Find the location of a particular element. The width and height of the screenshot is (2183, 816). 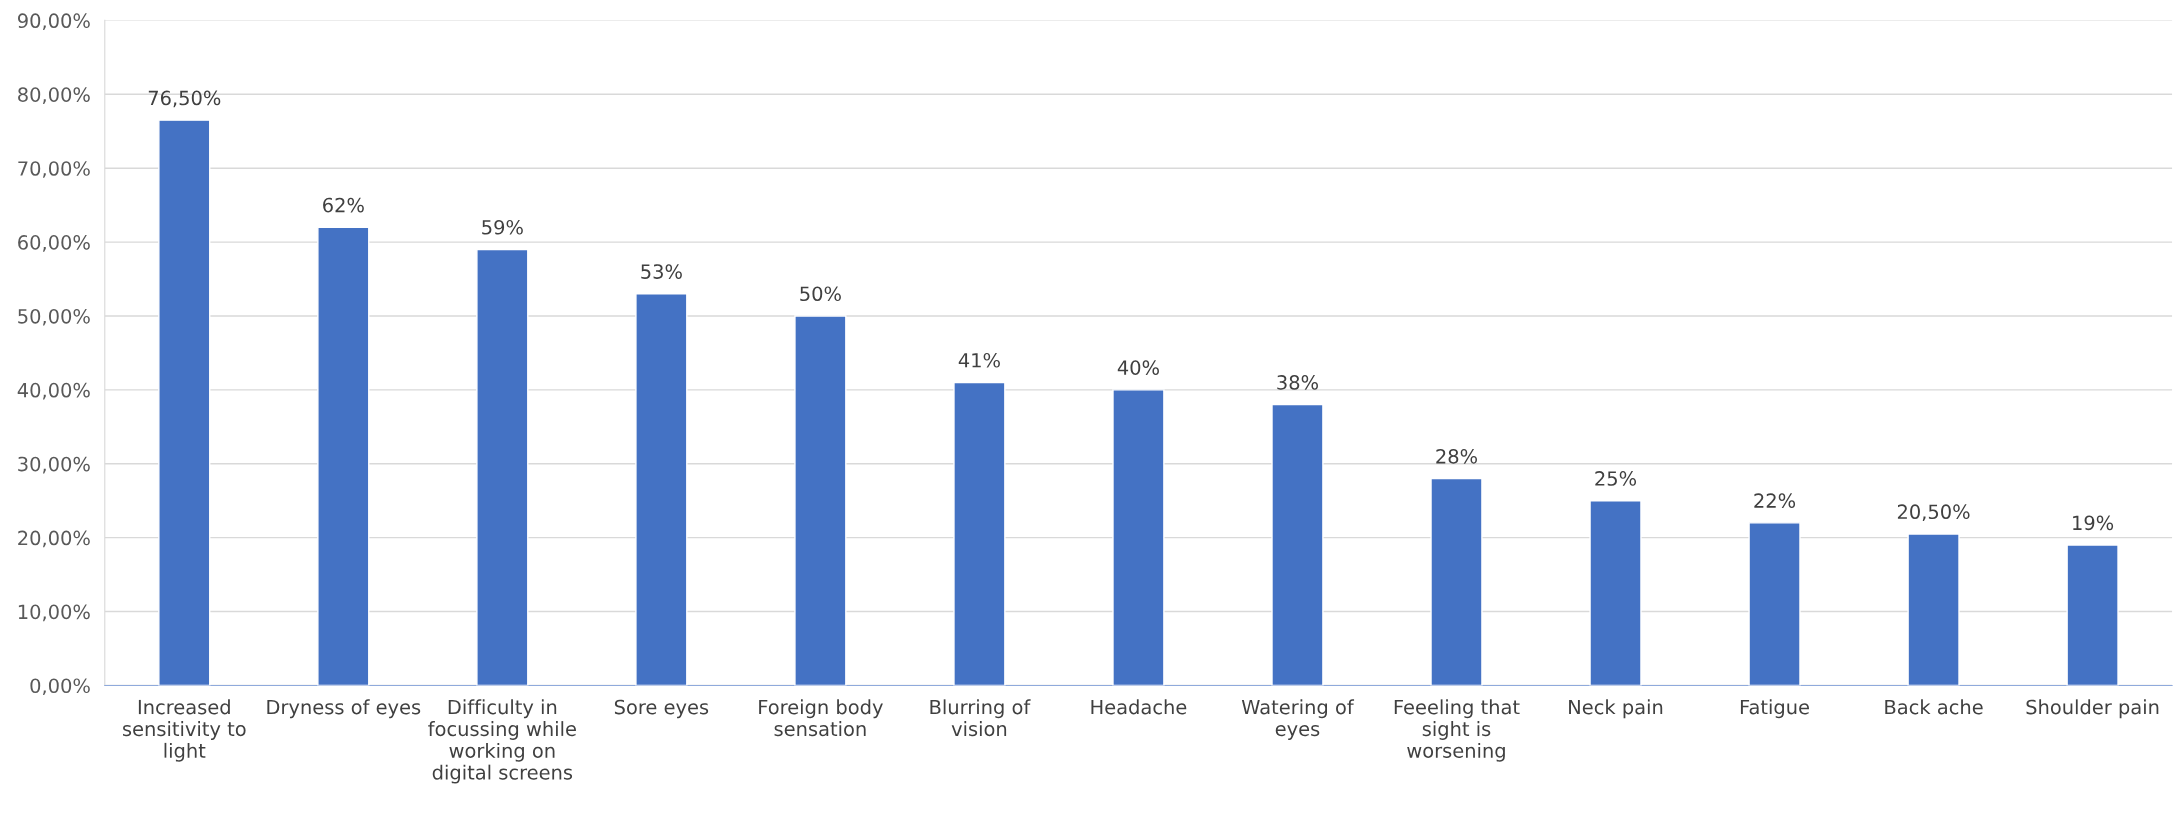

y-tick-label: 60,00% is located at coordinates (54, 243).